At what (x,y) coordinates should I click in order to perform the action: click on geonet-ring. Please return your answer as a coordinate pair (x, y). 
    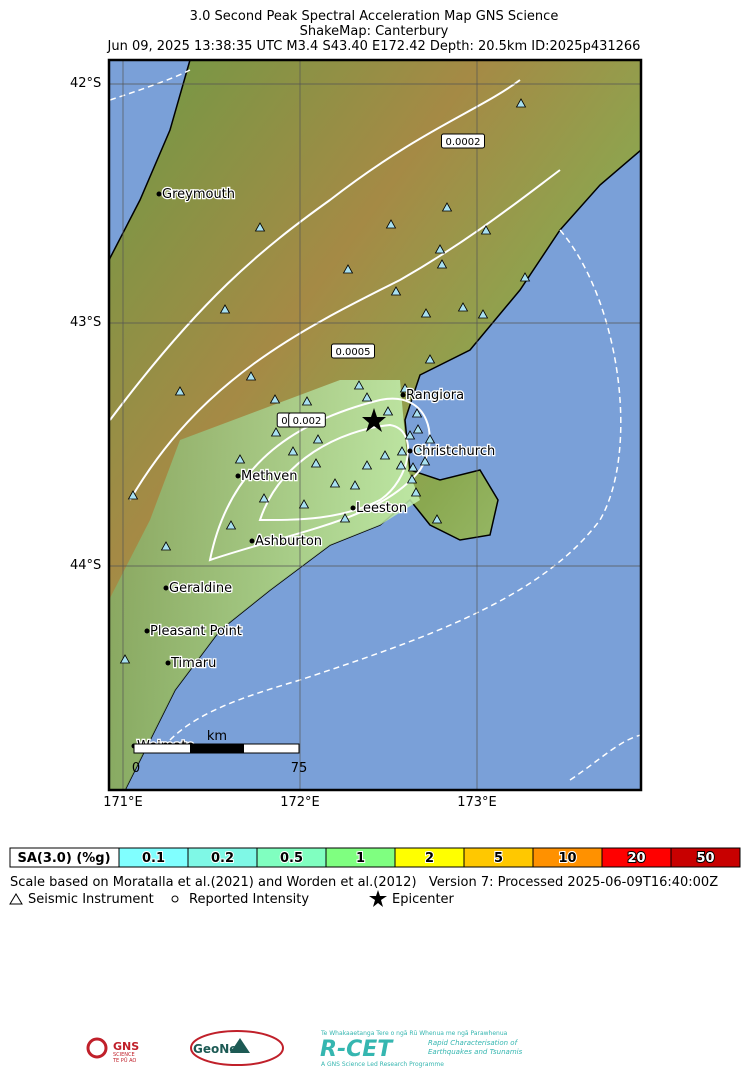
    Looking at the image, I should click on (237, 1048).